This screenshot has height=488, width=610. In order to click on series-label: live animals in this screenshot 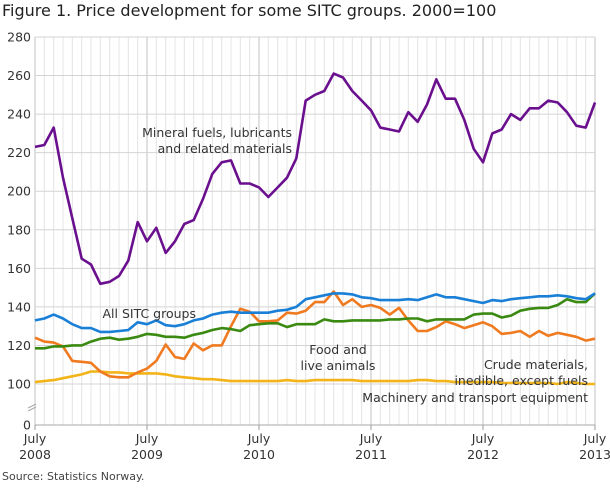, I will do `click(338, 365)`.